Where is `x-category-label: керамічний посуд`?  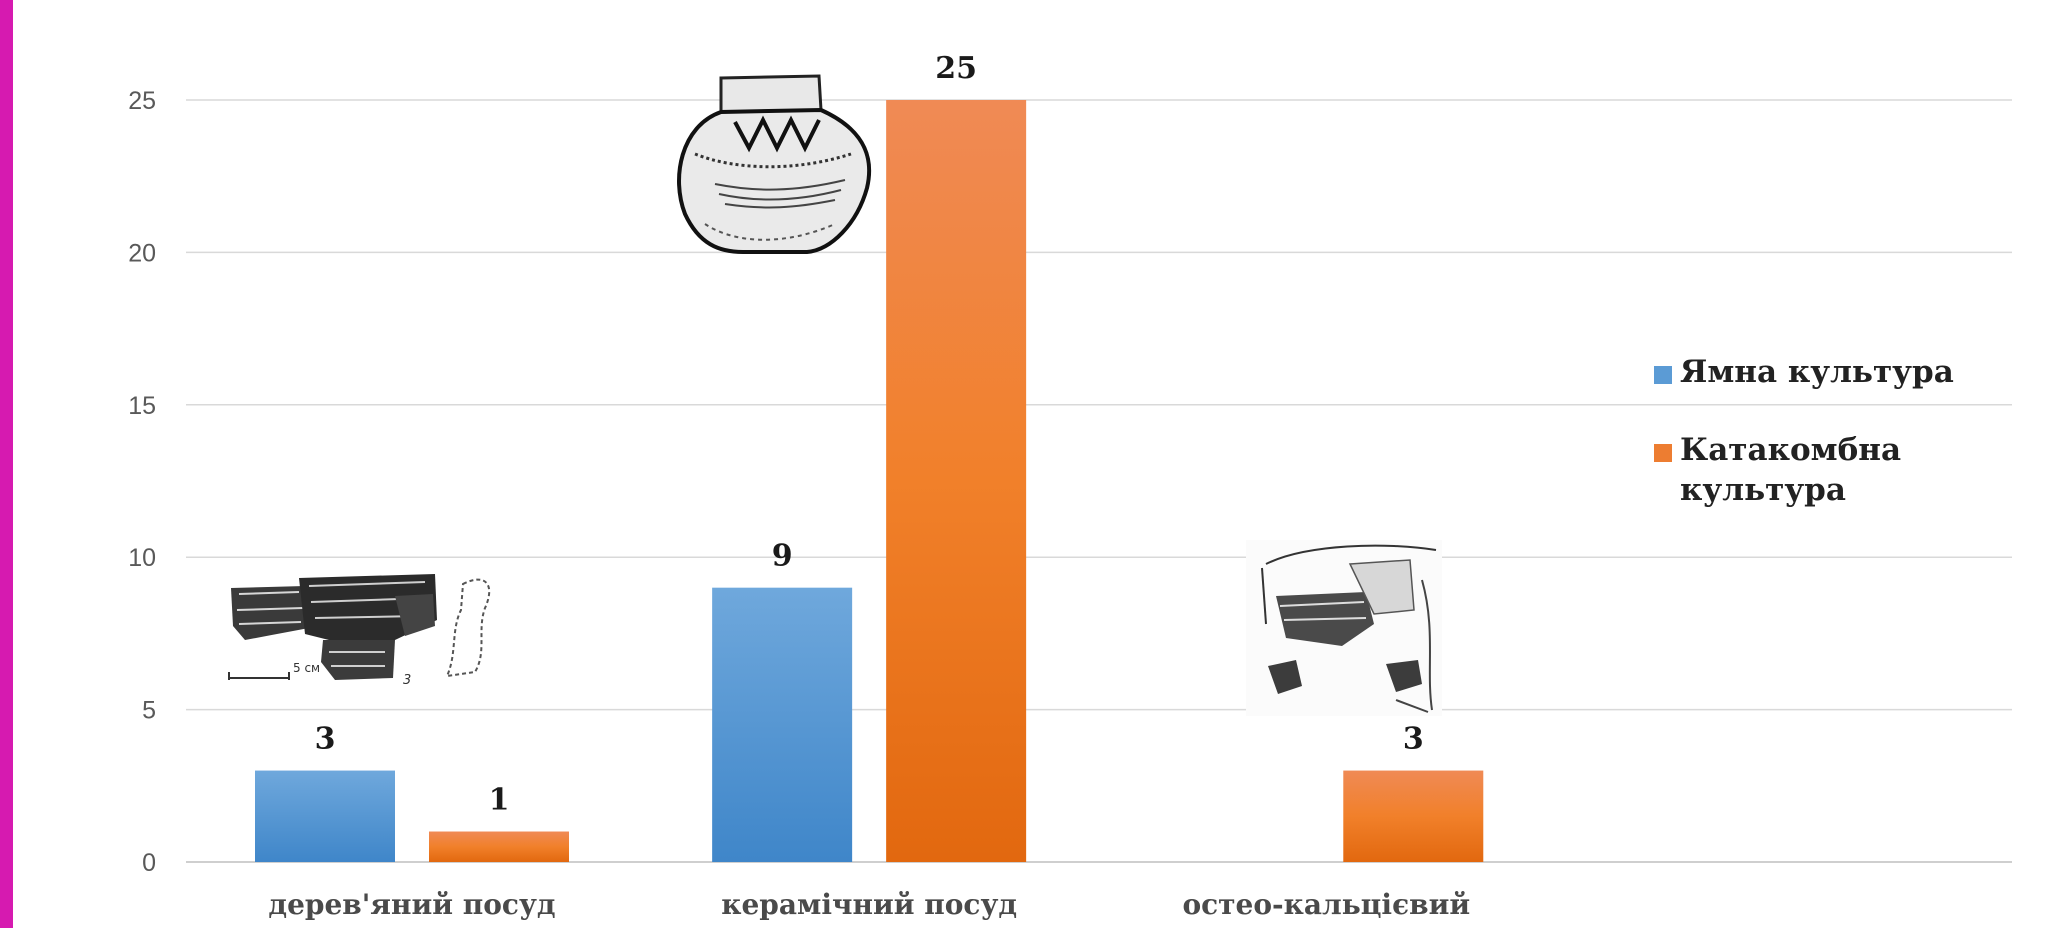 x-category-label: керамічний посуд is located at coordinates (869, 904).